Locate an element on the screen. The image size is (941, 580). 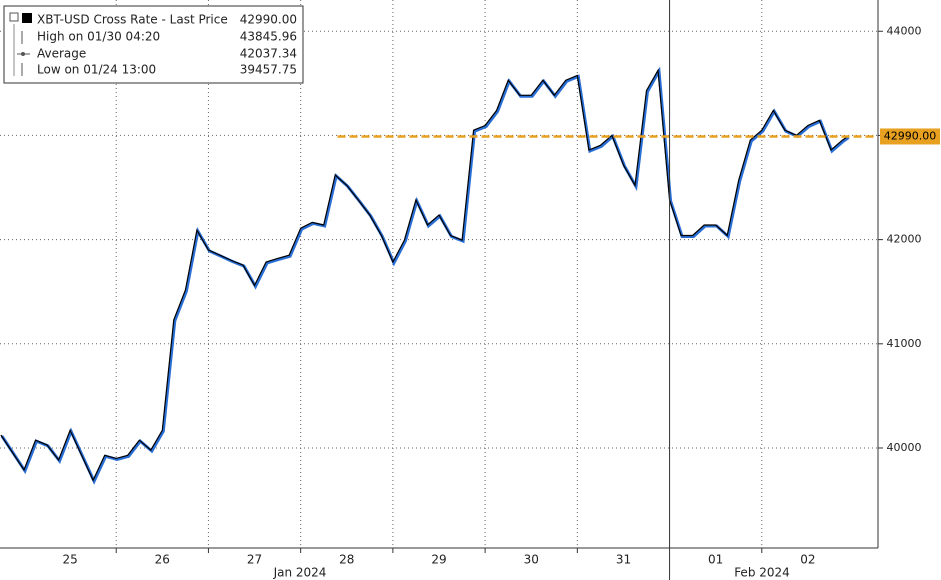
last-price-tag is located at coordinates (910, 136).